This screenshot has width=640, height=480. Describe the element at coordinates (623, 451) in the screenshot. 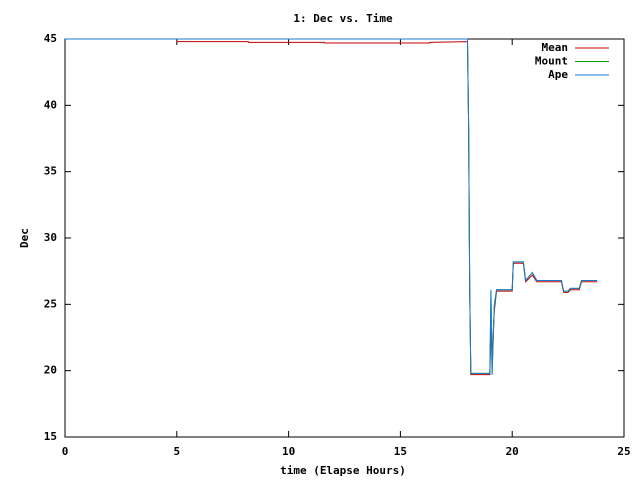

I see `x-tick-label: 25` at that location.